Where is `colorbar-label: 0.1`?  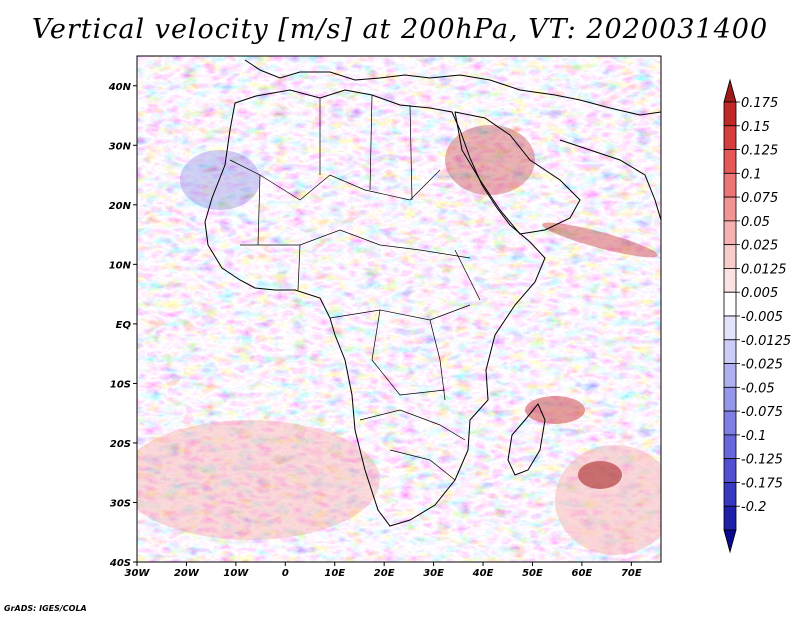
colorbar-label: 0.1 is located at coordinates (751, 174).